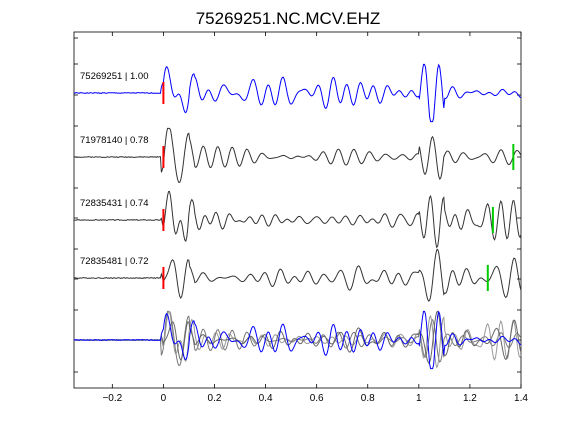 The image size is (576, 432). I want to click on x-tick-label: 0.4, so click(266, 398).